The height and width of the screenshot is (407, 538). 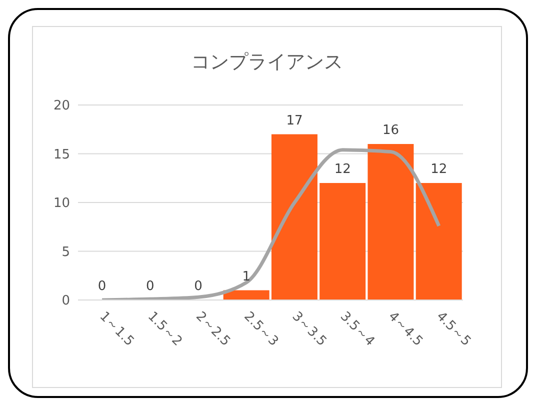 I want to click on x-tick-label: 4～4.5, so click(x=405, y=329).